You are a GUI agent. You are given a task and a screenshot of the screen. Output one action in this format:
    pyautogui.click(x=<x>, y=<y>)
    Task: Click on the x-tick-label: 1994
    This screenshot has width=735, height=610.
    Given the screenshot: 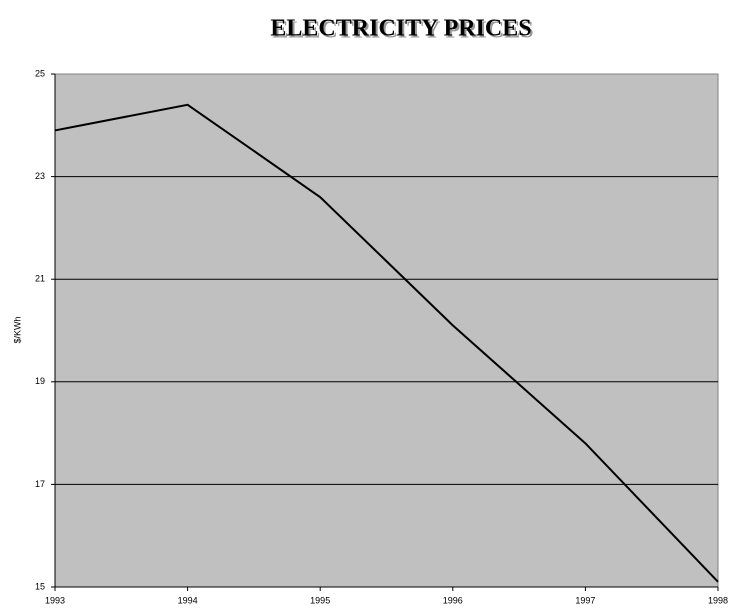 What is the action you would take?
    pyautogui.click(x=188, y=600)
    